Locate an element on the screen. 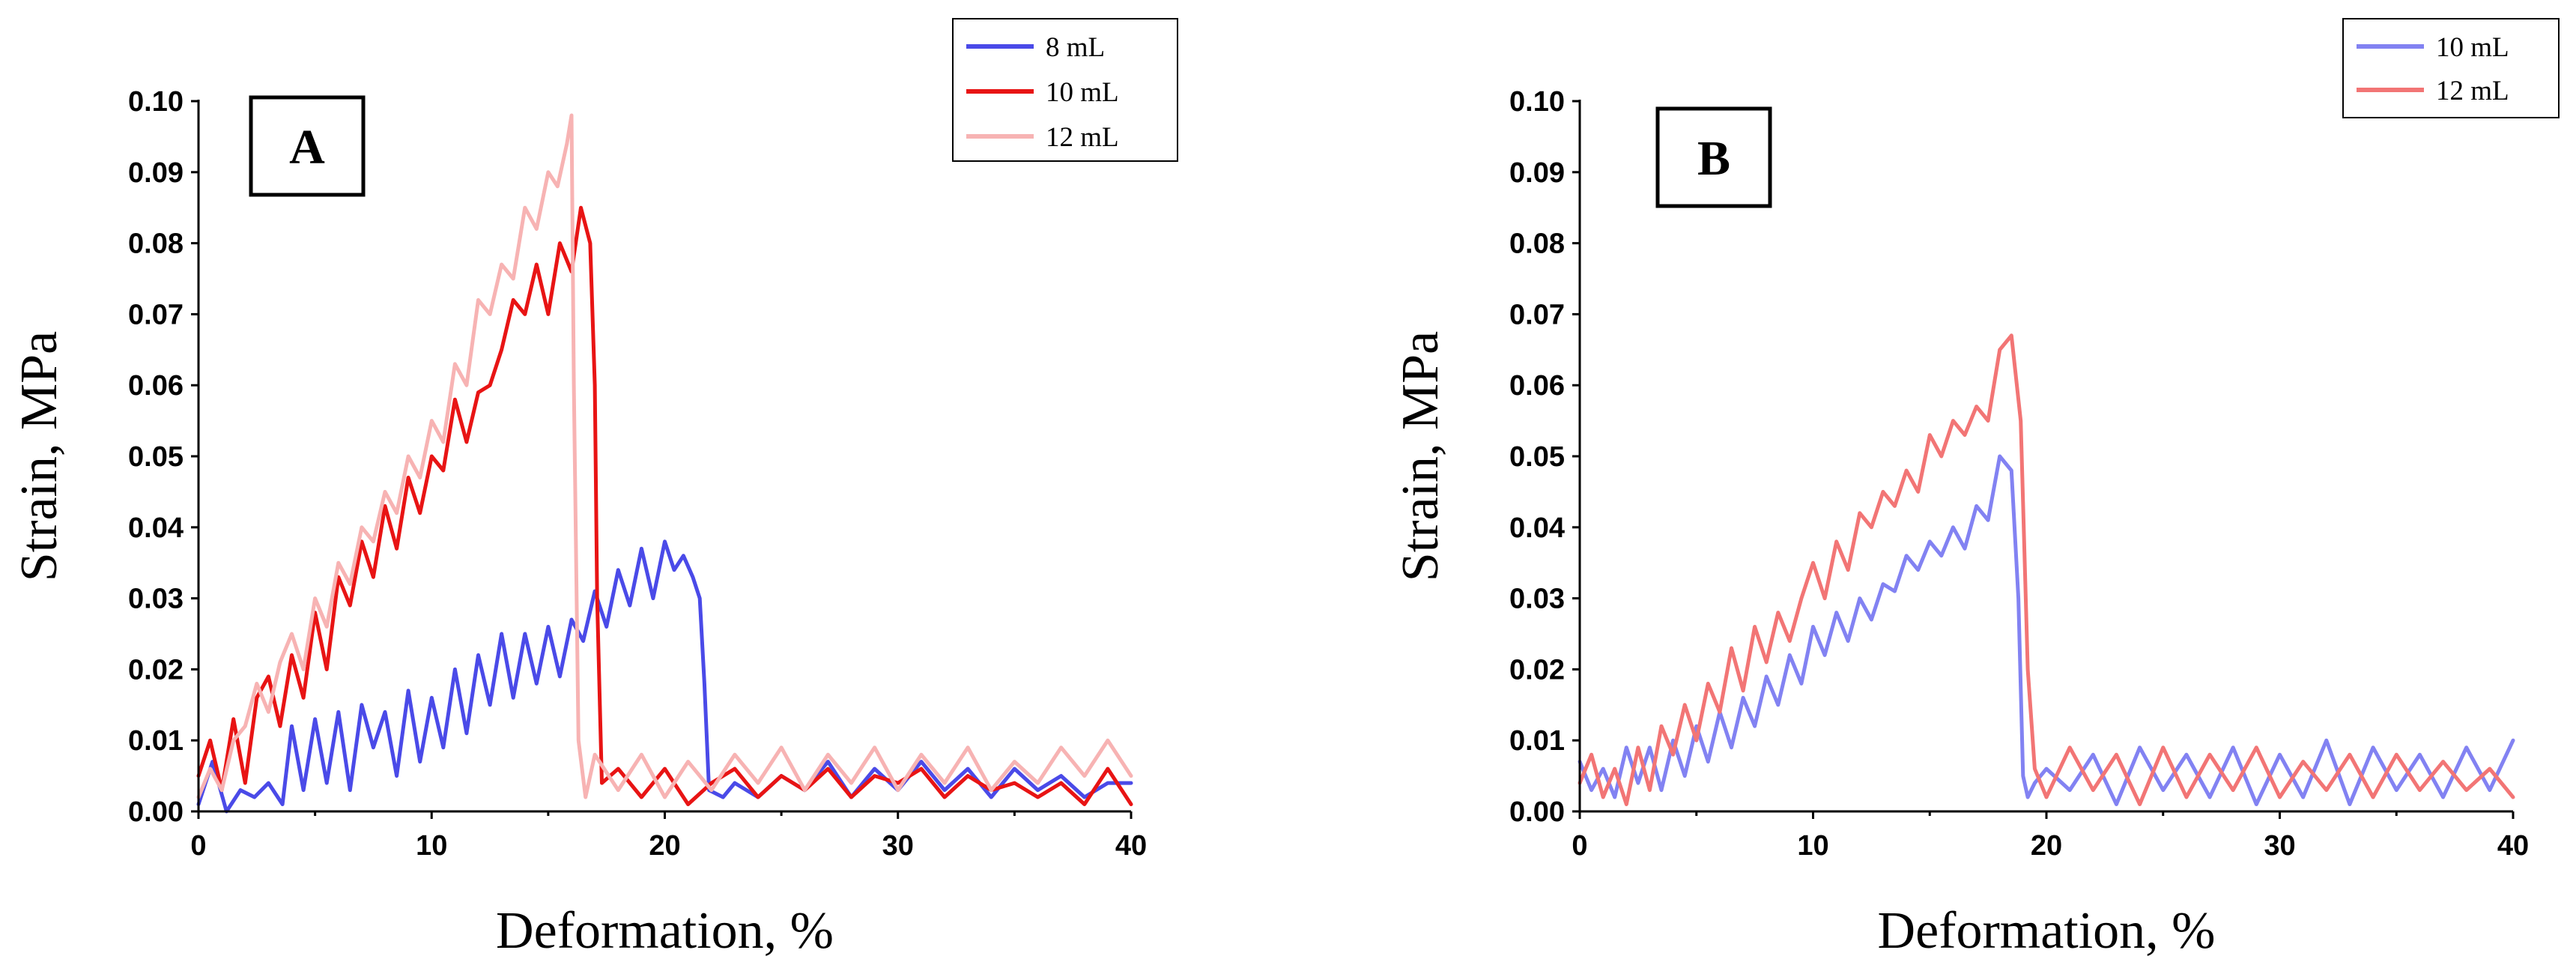 This screenshot has width=2576, height=965. panel-label: B is located at coordinates (1713, 158).